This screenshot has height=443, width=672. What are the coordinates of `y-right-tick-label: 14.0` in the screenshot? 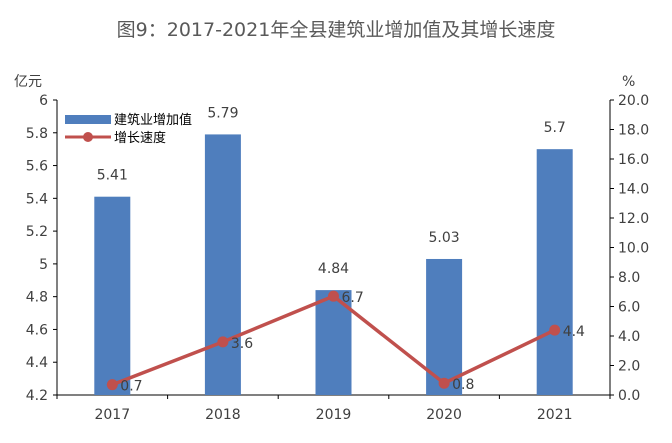 It's located at (633, 190).